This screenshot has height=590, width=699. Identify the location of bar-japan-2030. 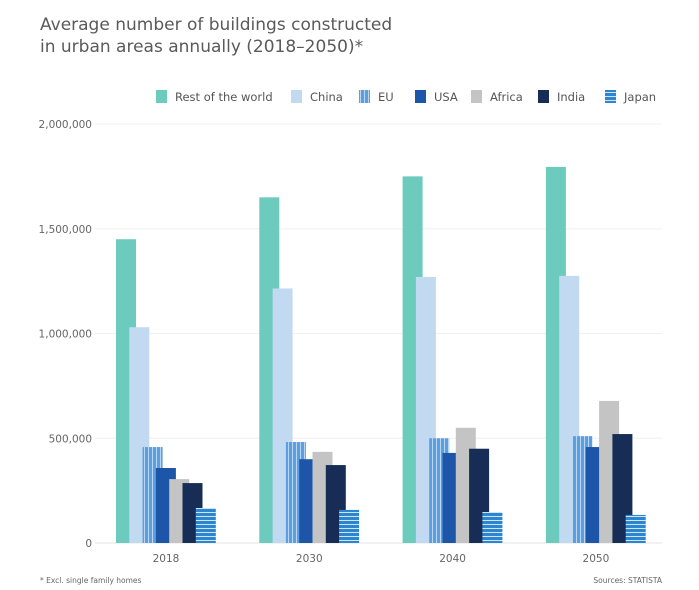
(349, 526).